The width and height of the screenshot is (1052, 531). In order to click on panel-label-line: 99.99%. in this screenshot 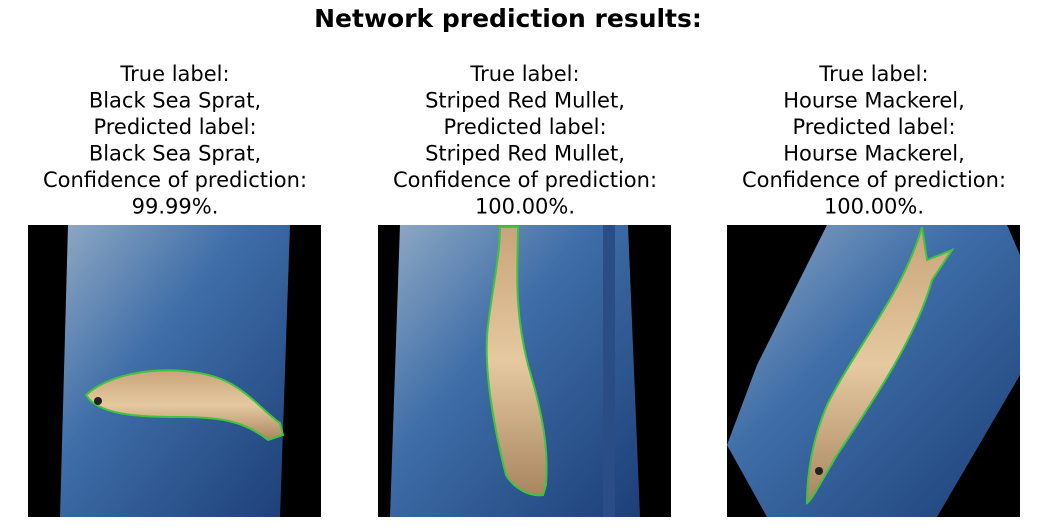, I will do `click(175, 207)`.